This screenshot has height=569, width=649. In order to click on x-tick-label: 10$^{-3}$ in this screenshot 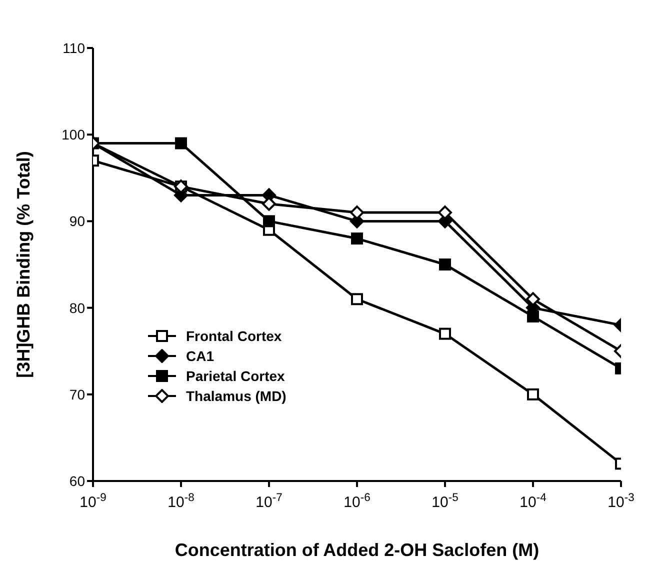, I will do `click(621, 501)`.